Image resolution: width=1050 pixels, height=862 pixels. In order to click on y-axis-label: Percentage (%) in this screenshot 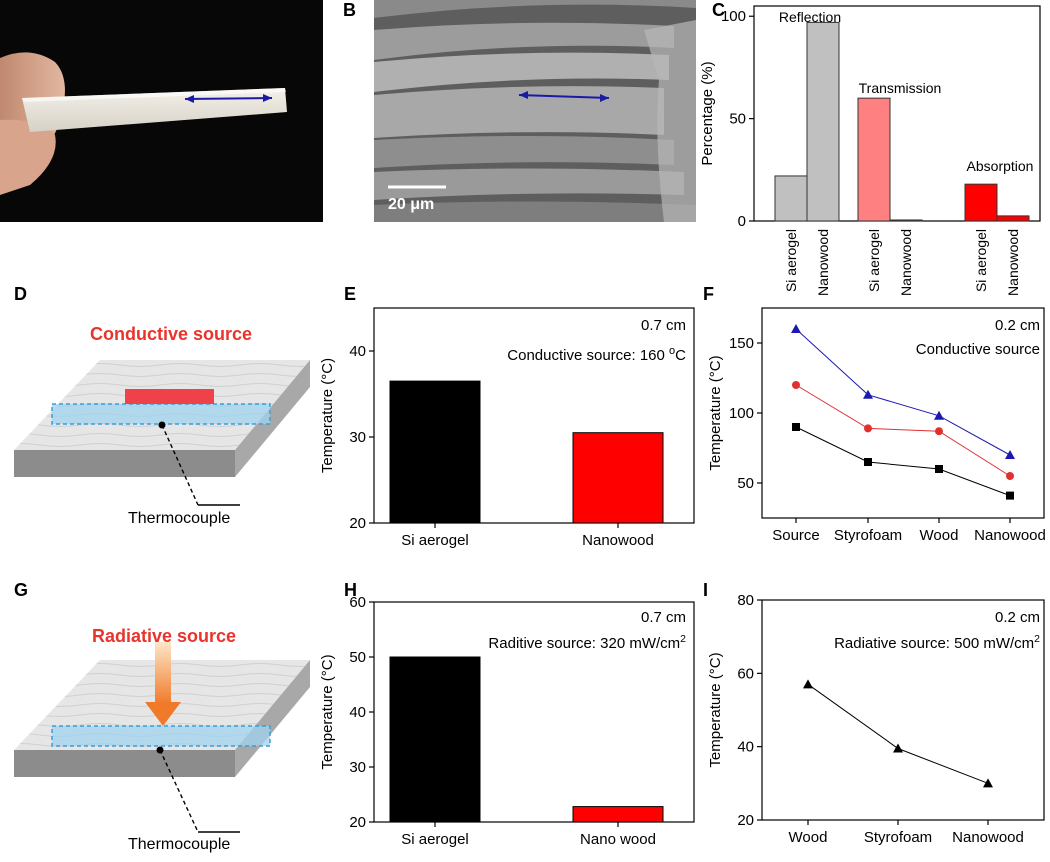, I will do `click(708, 113)`.